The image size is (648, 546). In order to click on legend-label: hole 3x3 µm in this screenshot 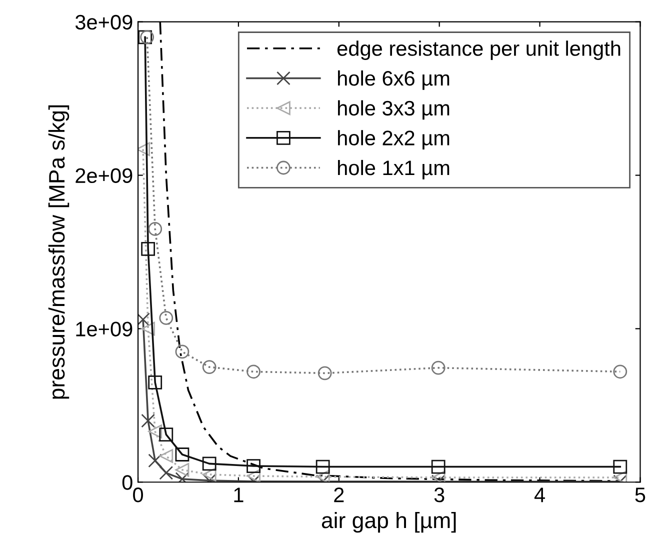, I will do `click(394, 110)`.